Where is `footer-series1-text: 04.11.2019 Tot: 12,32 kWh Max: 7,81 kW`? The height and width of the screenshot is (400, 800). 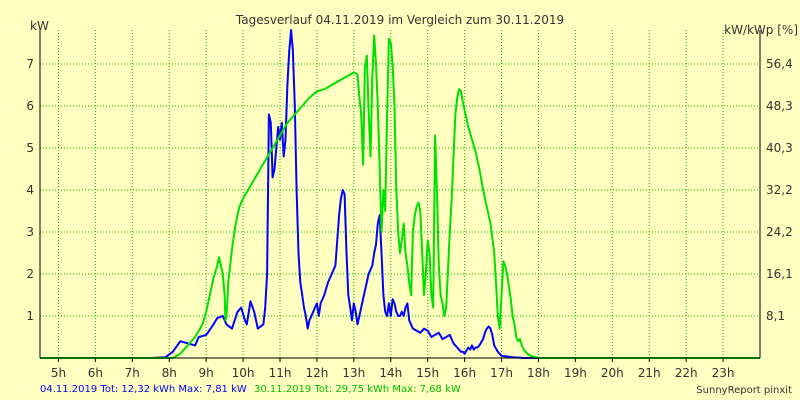 footer-series1-text: 04.11.2019 Tot: 12,32 kWh Max: 7,81 kW is located at coordinates (143, 389).